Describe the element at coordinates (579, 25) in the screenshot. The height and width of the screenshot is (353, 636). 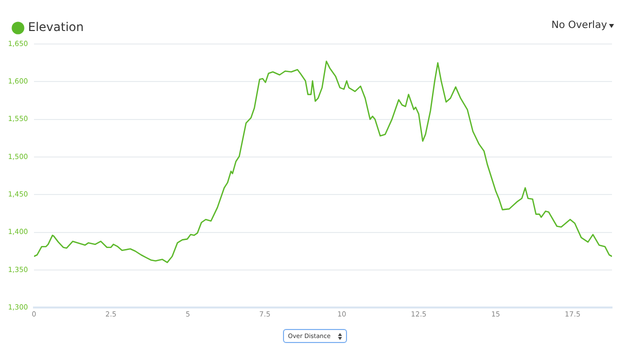
I see `text: No Overlay` at that location.